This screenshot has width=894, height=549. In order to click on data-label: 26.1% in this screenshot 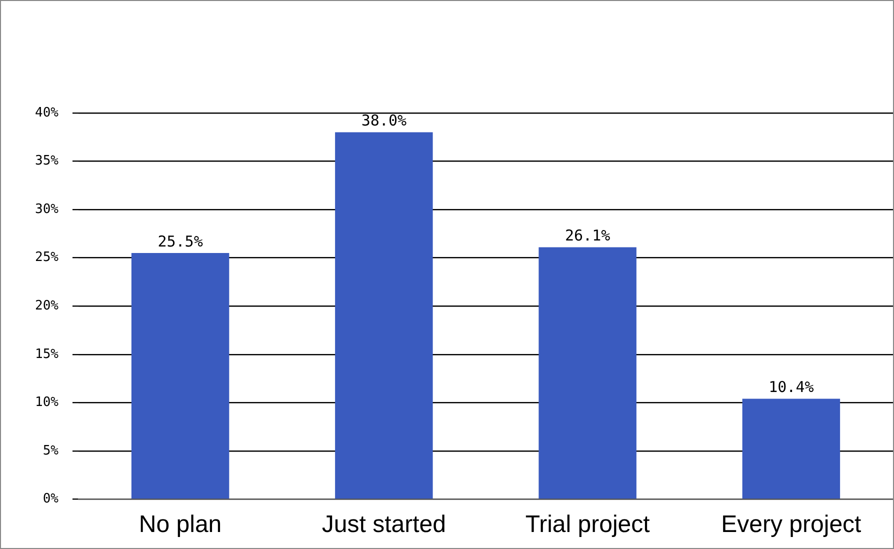, I will do `click(587, 235)`.